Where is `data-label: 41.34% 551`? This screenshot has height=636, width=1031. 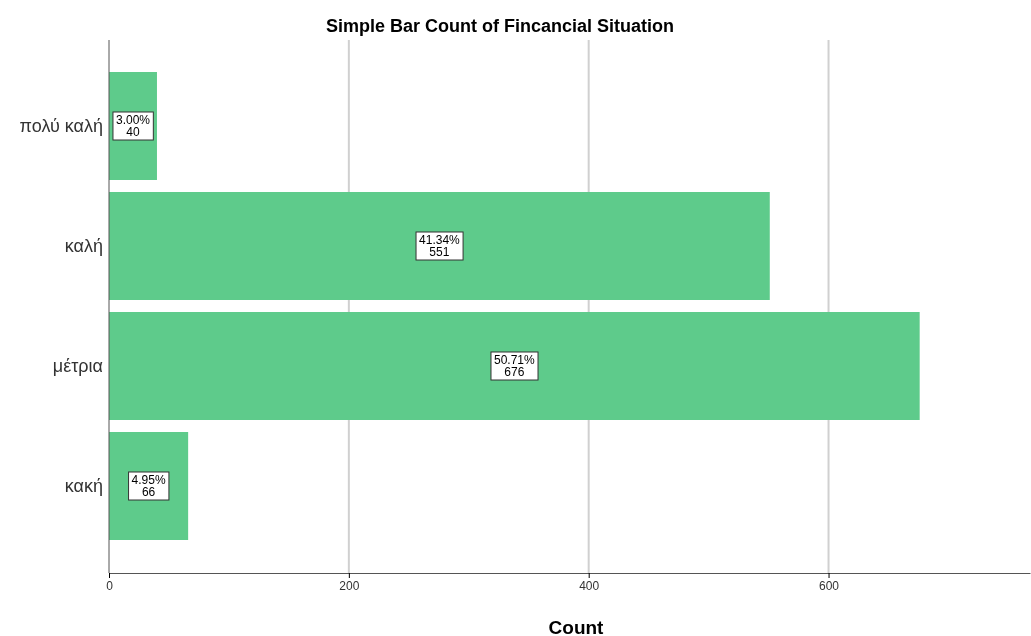
data-label: 41.34% 551 is located at coordinates (440, 246).